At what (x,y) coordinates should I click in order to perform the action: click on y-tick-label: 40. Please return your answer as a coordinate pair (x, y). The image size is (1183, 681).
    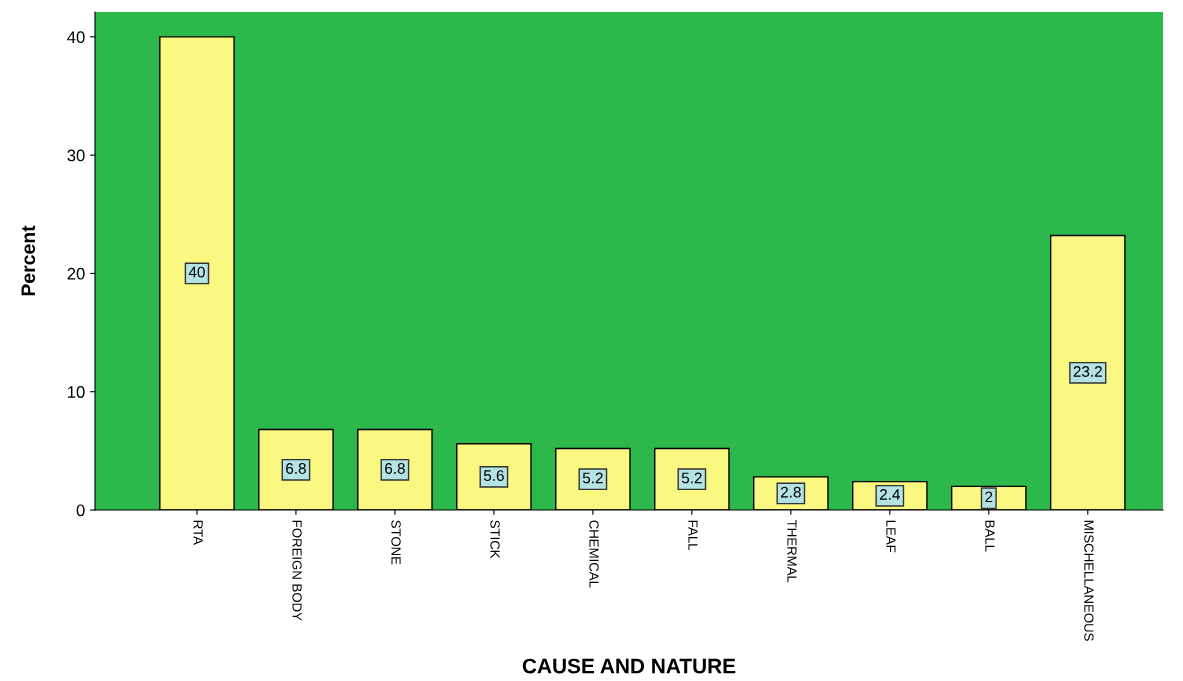
    Looking at the image, I should click on (76, 37).